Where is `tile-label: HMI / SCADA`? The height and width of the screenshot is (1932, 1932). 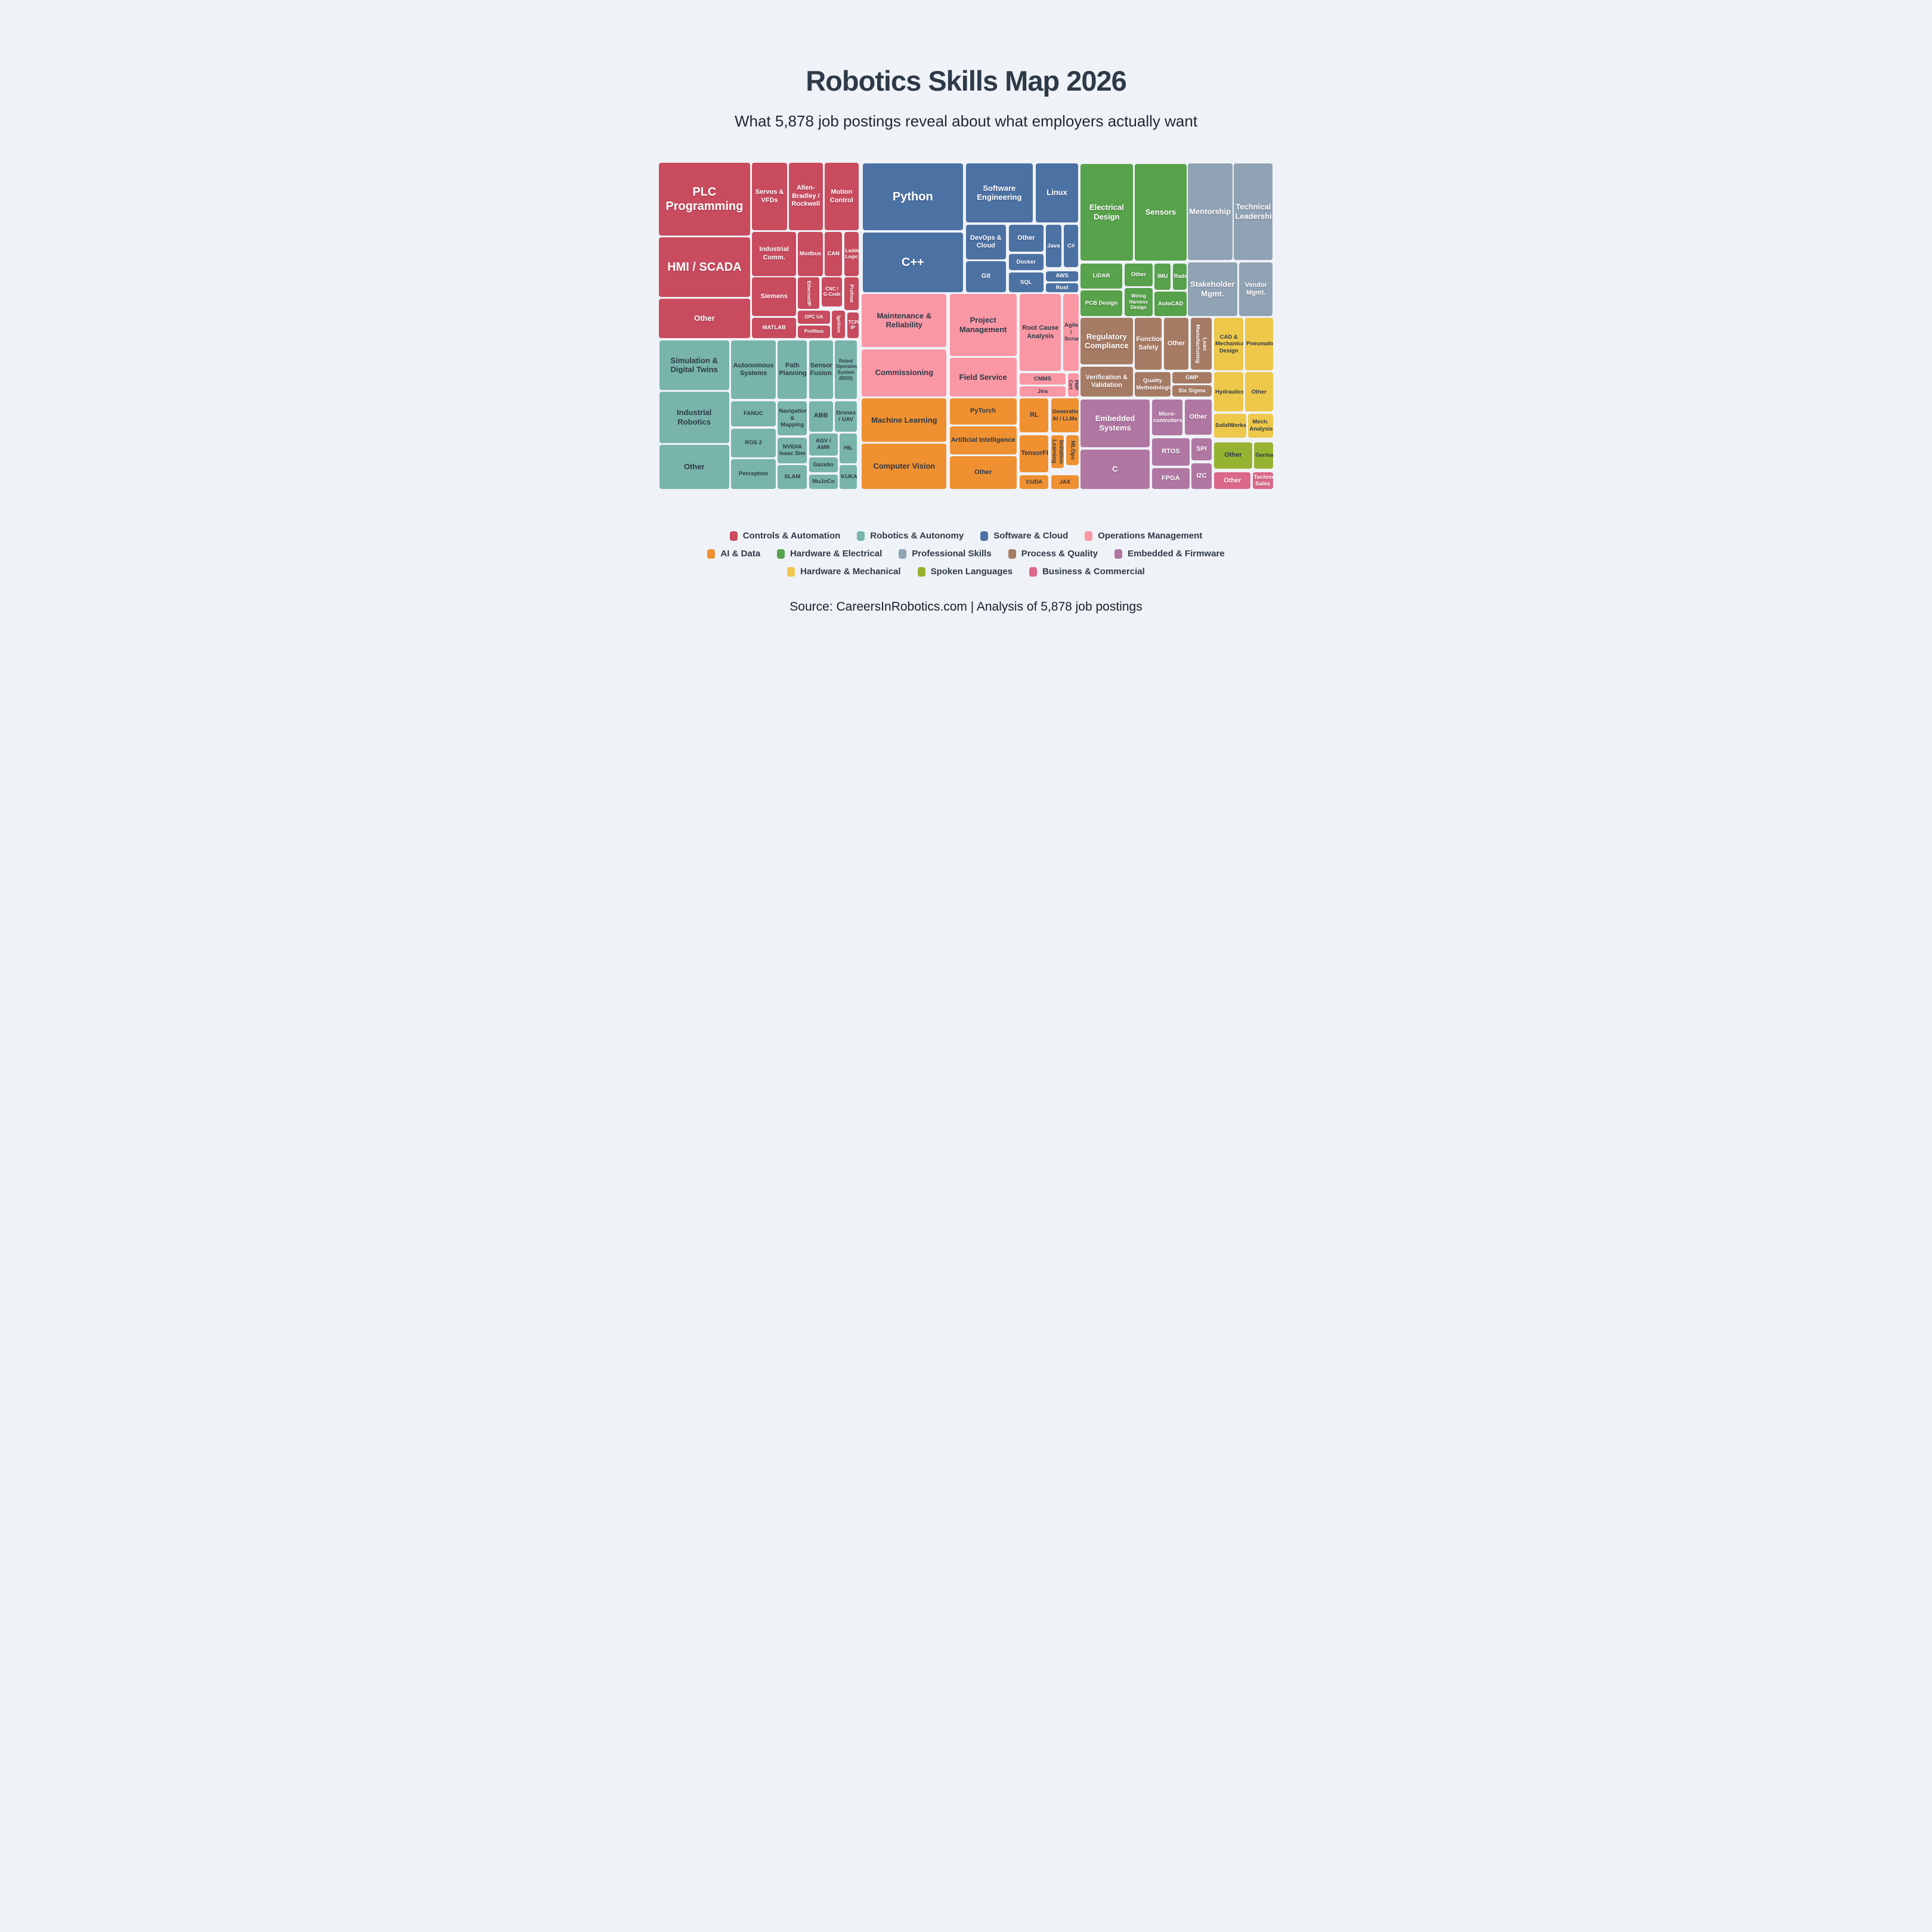 tile-label: HMI / SCADA is located at coordinates (705, 267).